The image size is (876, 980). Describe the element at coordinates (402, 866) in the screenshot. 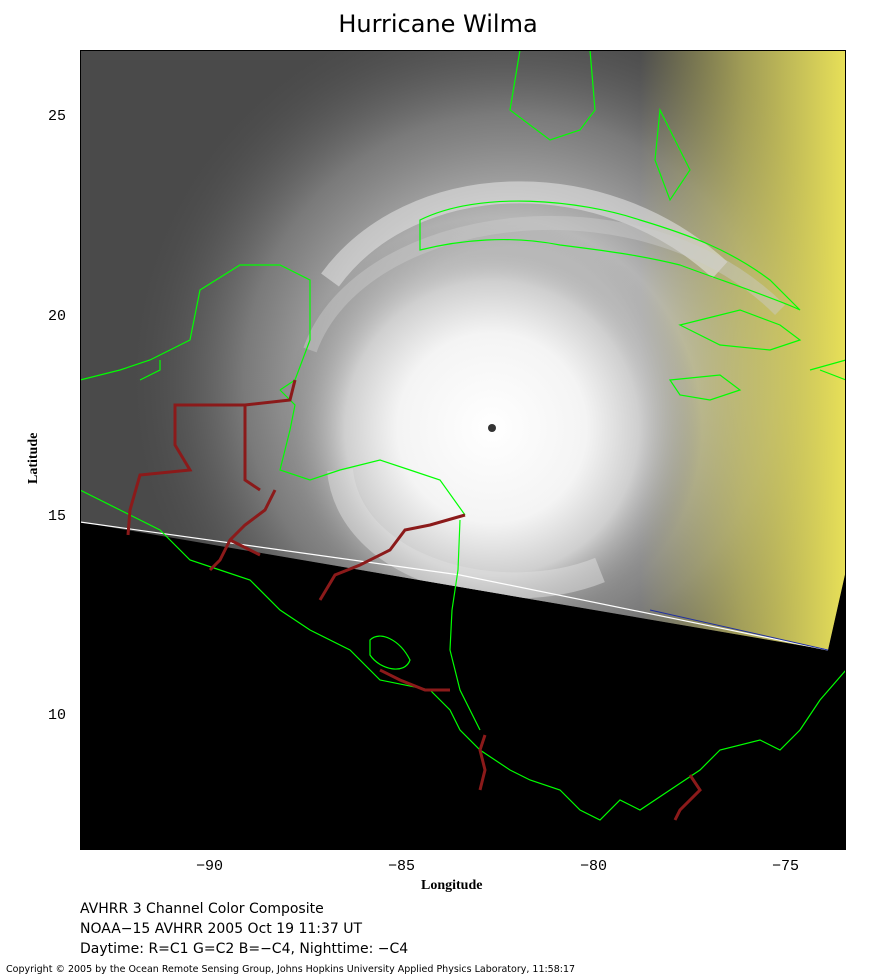

I see `x-tick-label: −85` at that location.